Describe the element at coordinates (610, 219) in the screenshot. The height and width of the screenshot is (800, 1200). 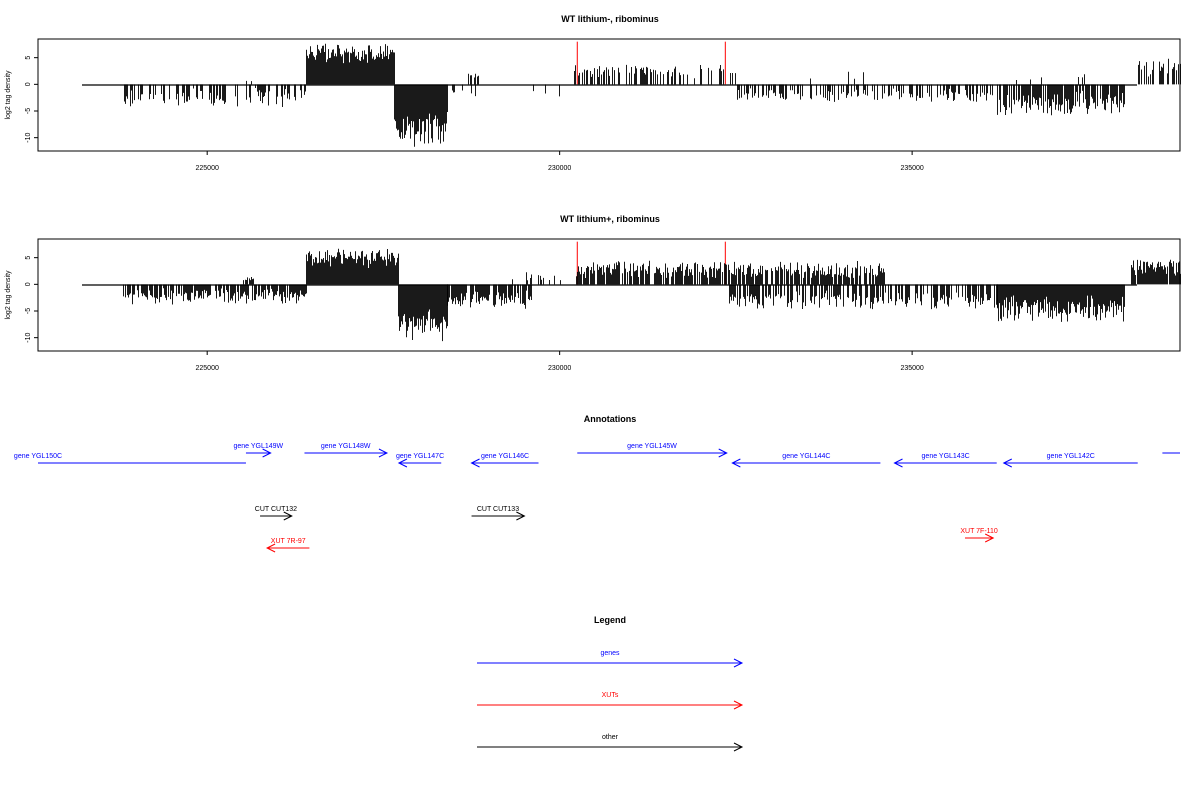
I see `panel-title: WT lithium+, ribominus` at that location.